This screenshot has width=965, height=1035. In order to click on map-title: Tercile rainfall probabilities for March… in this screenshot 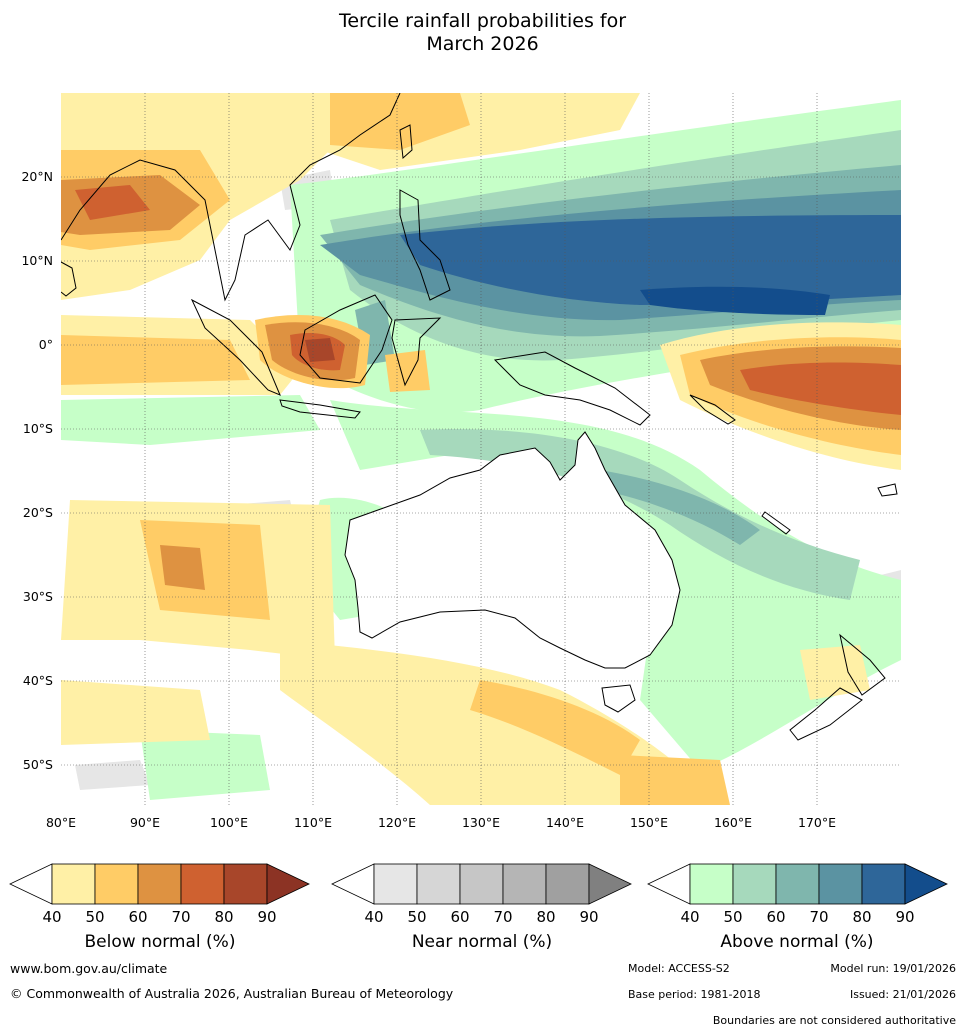, I will do `click(482, 33)`.